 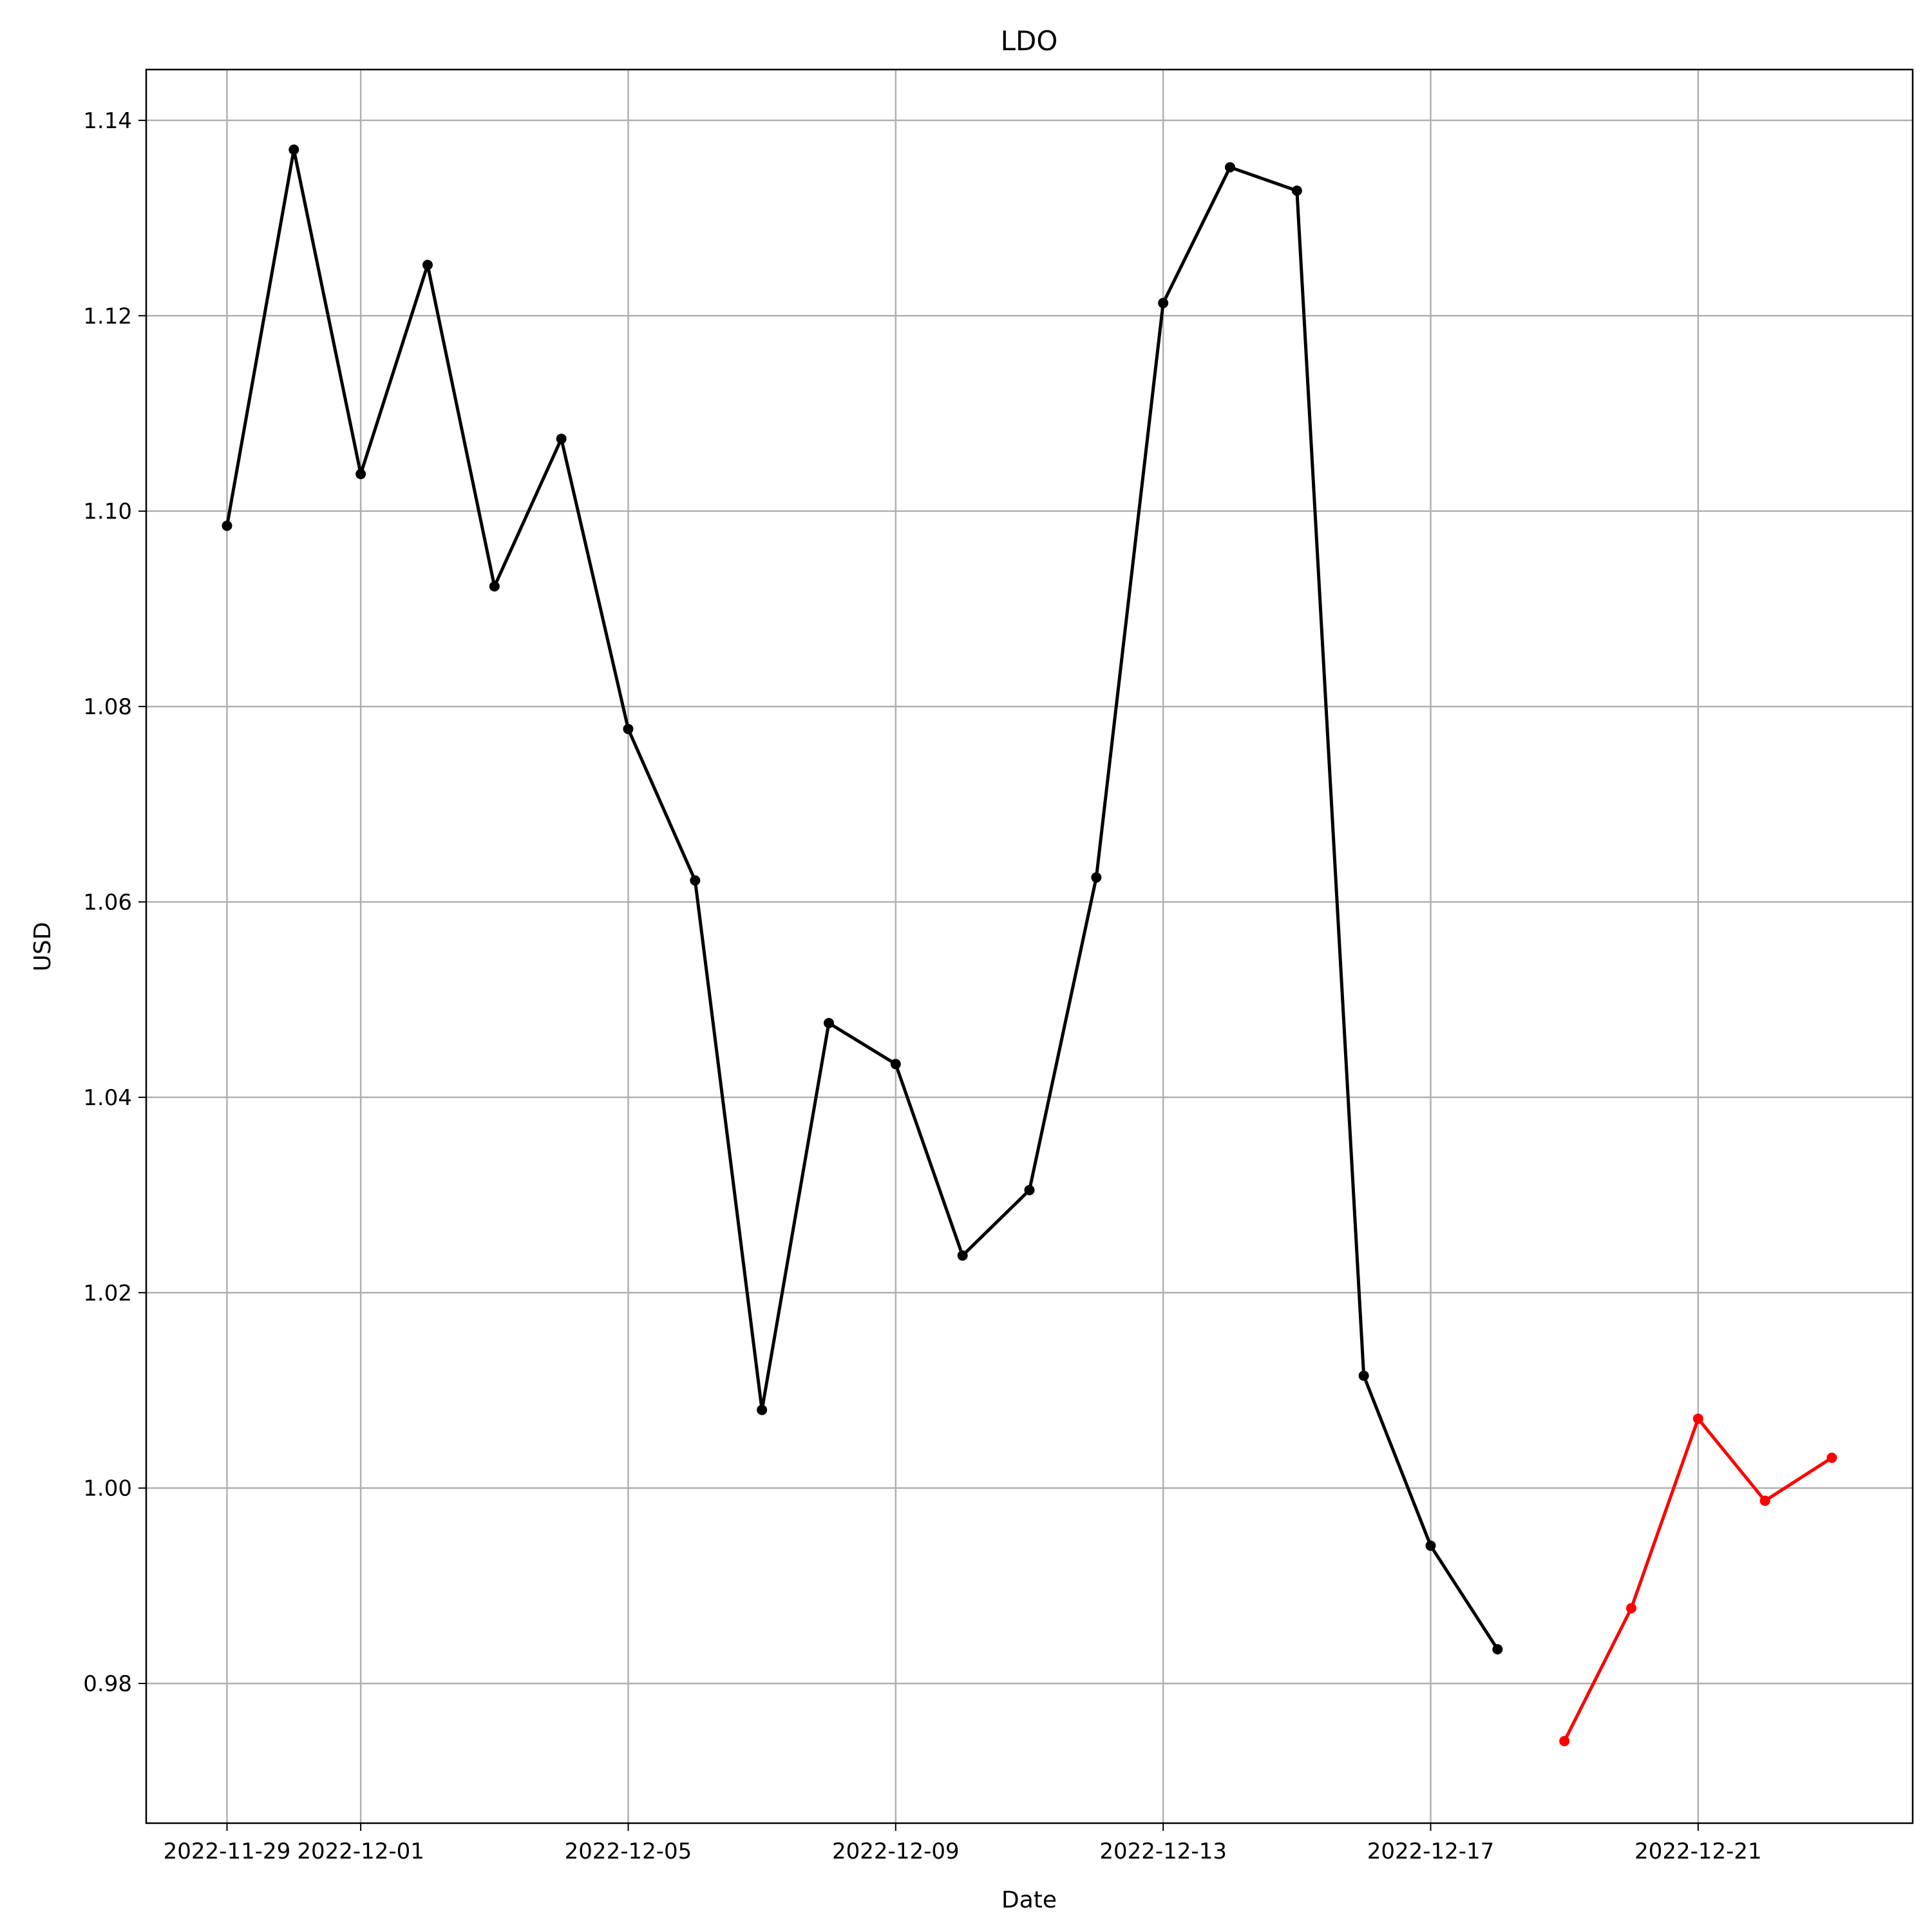 I want to click on y-tick-label: 1.08, so click(x=108, y=707).